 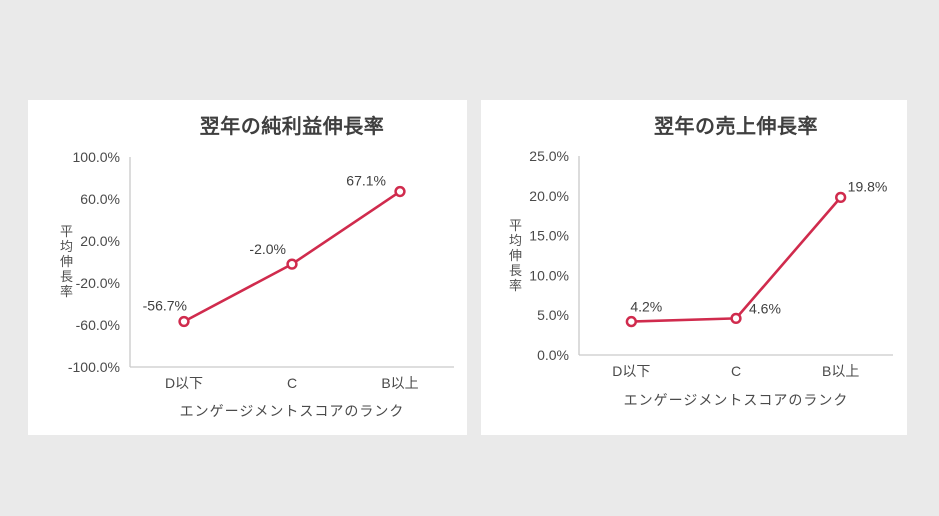 I want to click on y-tick-label: 25.0%, so click(x=549, y=156).